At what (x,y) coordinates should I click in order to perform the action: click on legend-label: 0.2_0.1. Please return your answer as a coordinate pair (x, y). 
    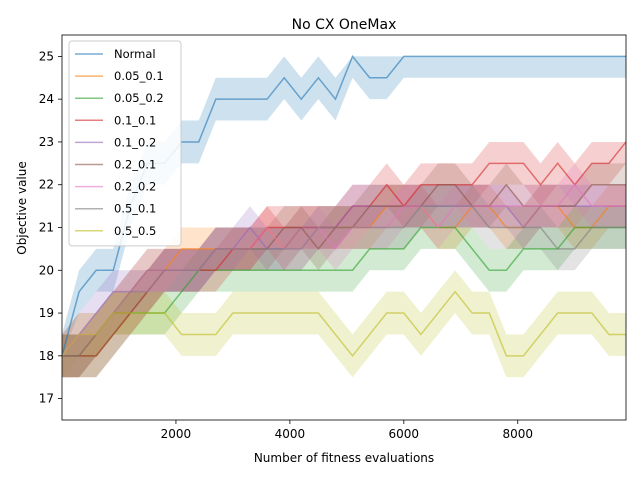
    Looking at the image, I should click on (135, 165).